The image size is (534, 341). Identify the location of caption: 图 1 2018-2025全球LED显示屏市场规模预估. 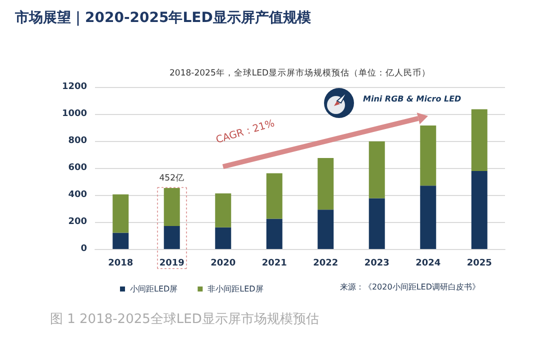
(184, 319).